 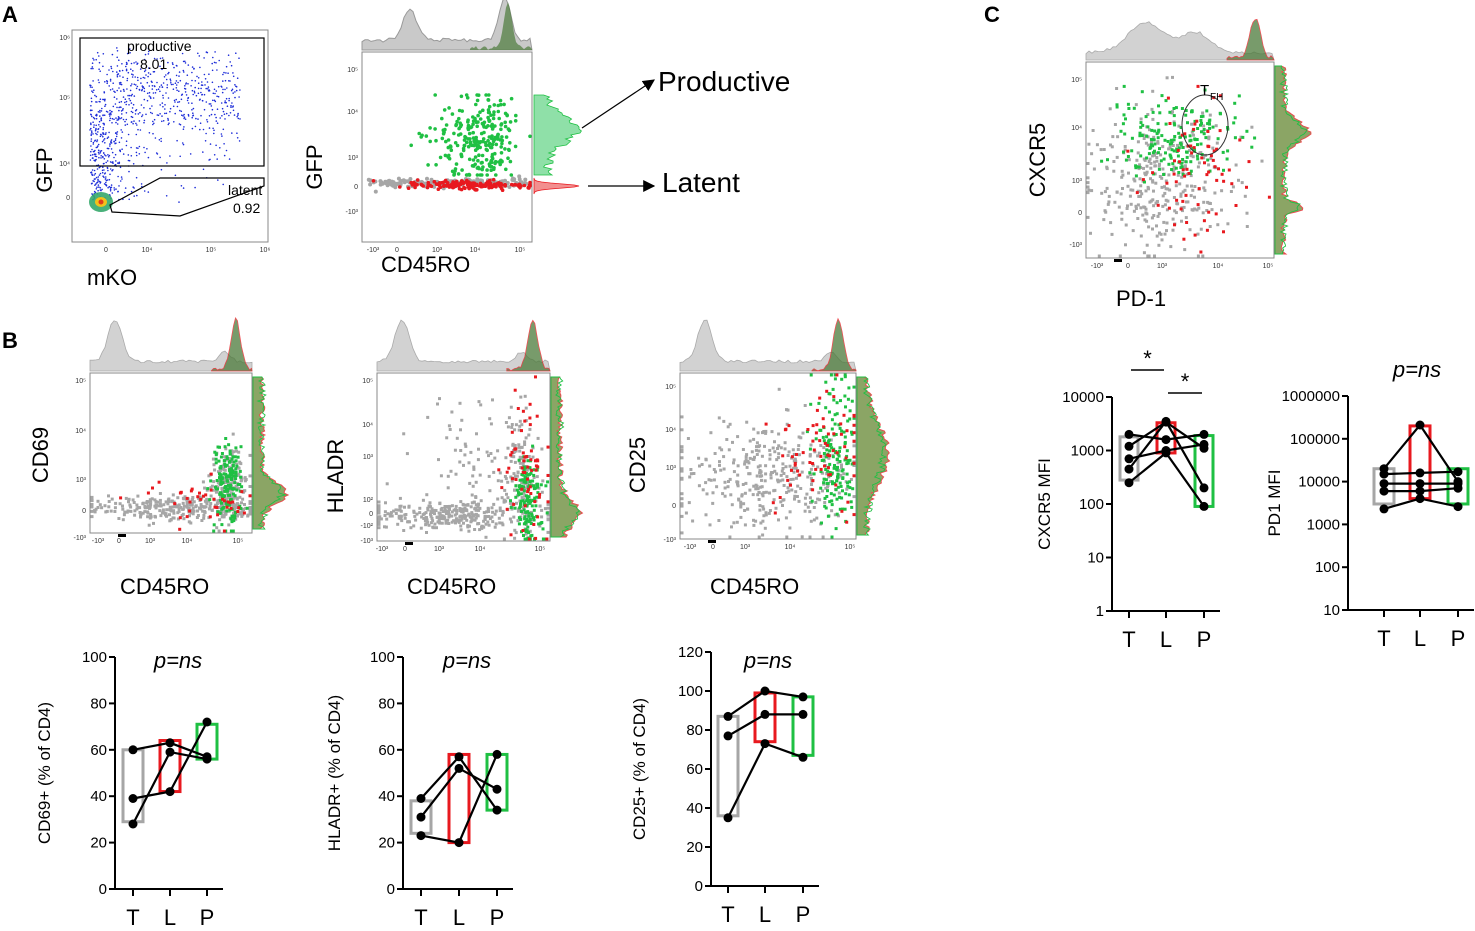 I want to click on ytick: 10⁴, so click(x=352, y=112).